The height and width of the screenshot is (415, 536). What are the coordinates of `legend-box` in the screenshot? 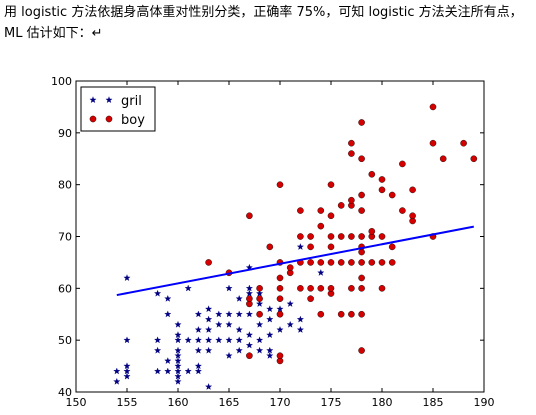 It's located at (118, 109).